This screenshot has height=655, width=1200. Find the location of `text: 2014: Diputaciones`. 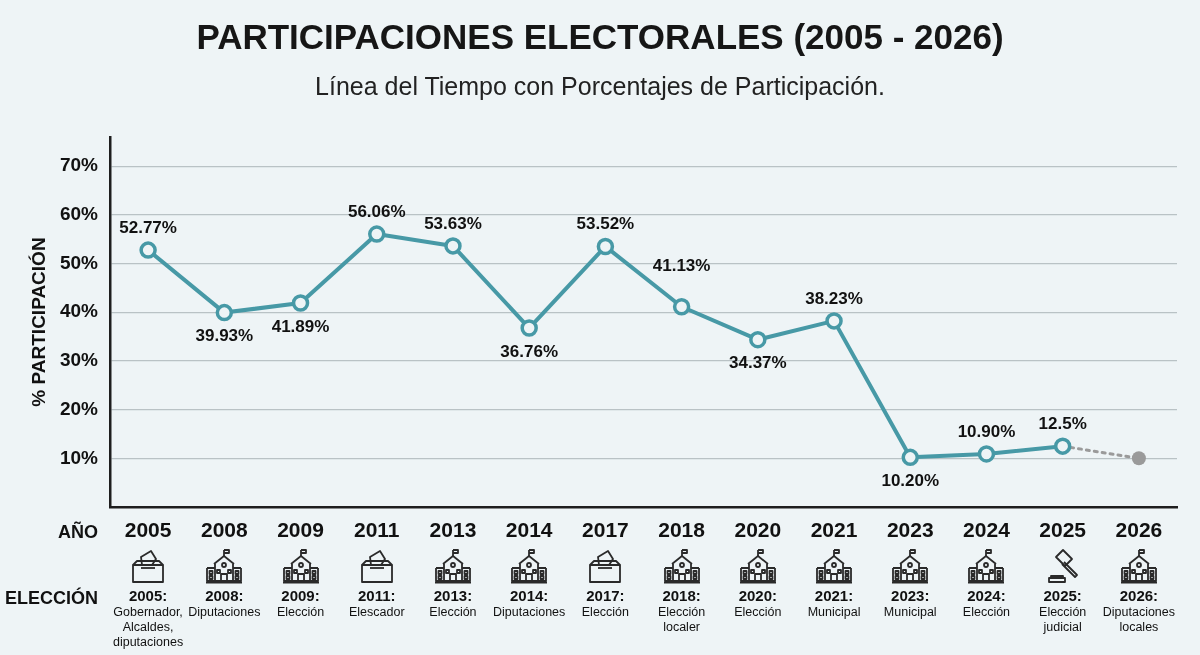

text: 2014: Diputaciones is located at coordinates (529, 603).